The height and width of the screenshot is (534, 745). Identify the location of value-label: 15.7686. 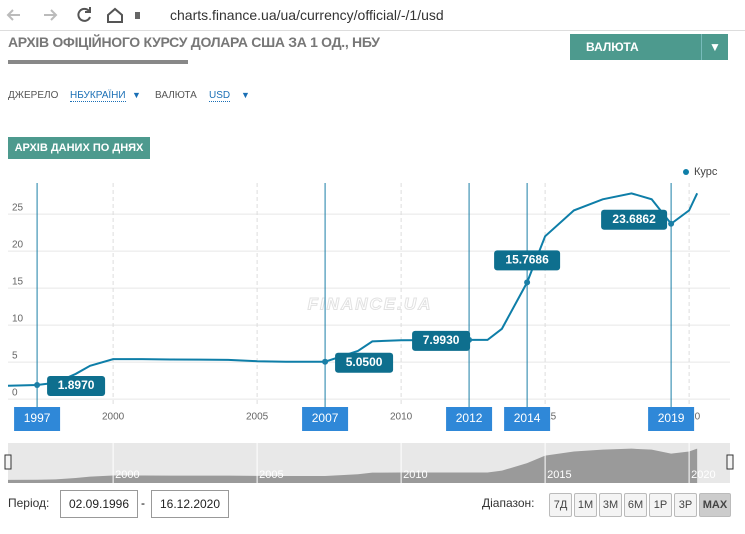
(527, 260).